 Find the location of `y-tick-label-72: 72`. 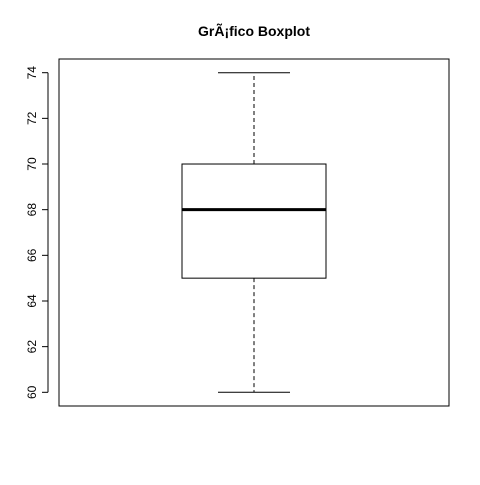

y-tick-label-72: 72 is located at coordinates (32, 118).